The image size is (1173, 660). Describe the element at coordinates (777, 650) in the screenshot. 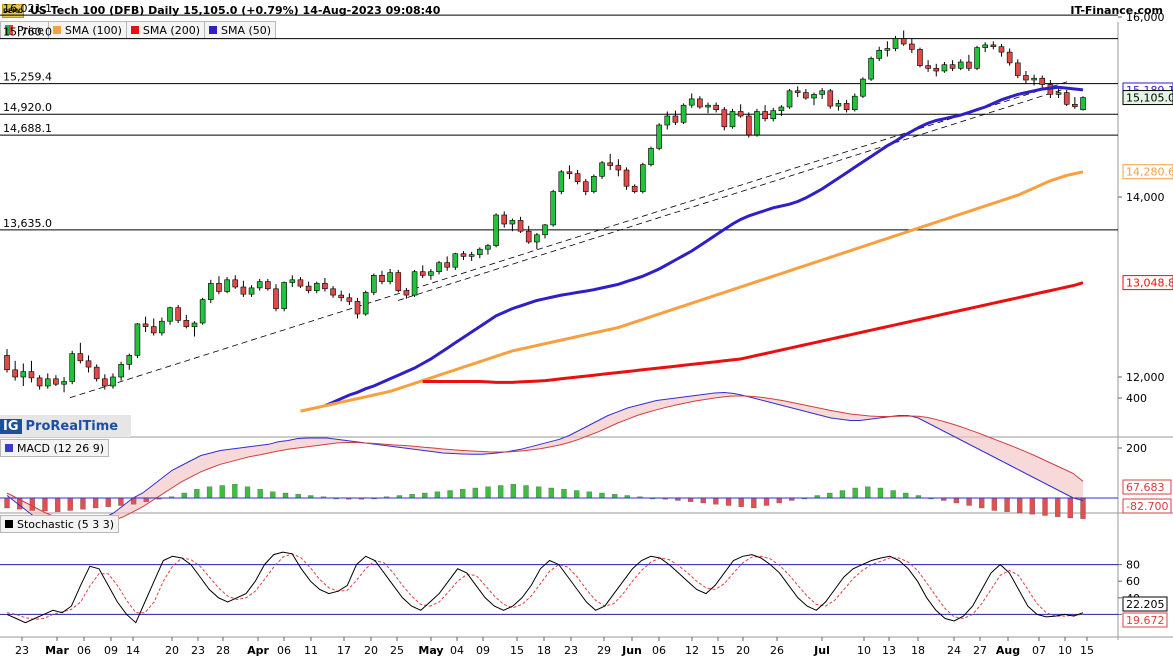

I see `x-tick-label: 26` at that location.